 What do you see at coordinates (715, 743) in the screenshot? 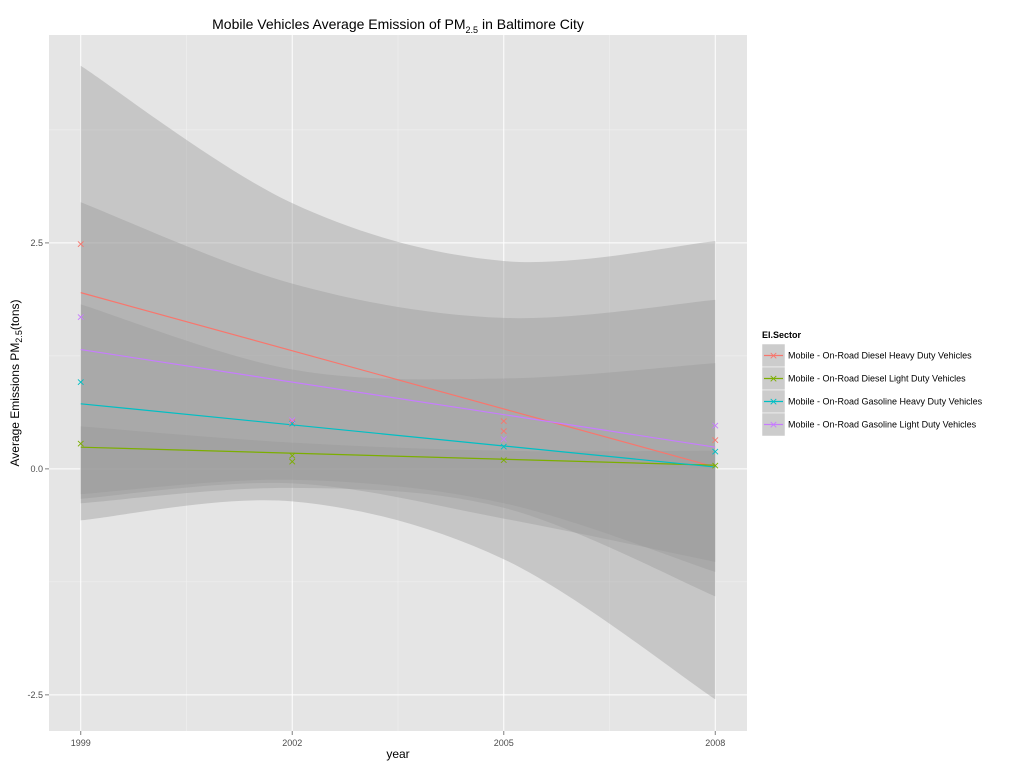
I see `x-tick-label: 2008` at bounding box center [715, 743].